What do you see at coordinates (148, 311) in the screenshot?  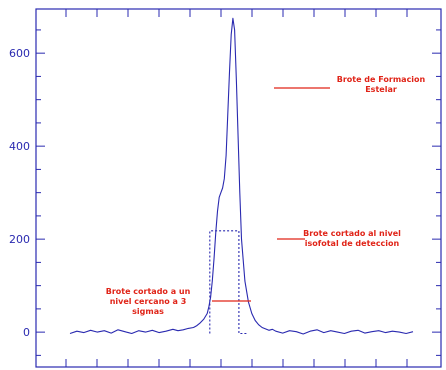 I see `annotation-text: sigmas` at bounding box center [148, 311].